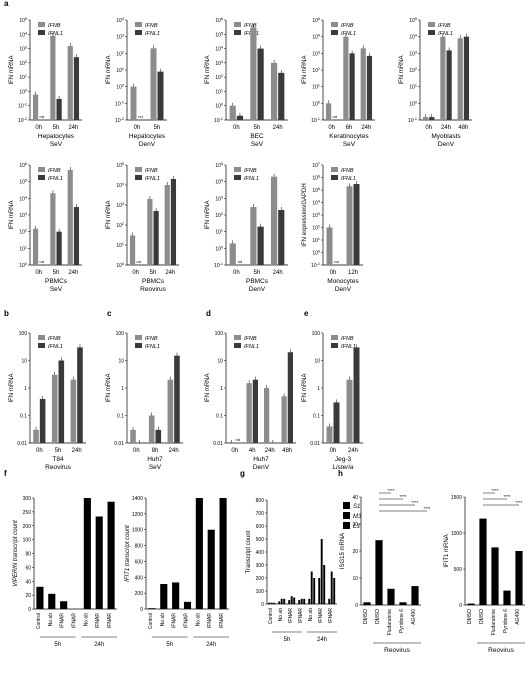 The image size is (532, 686). I want to click on h1-y-tick-label: 10, so click(355, 579).